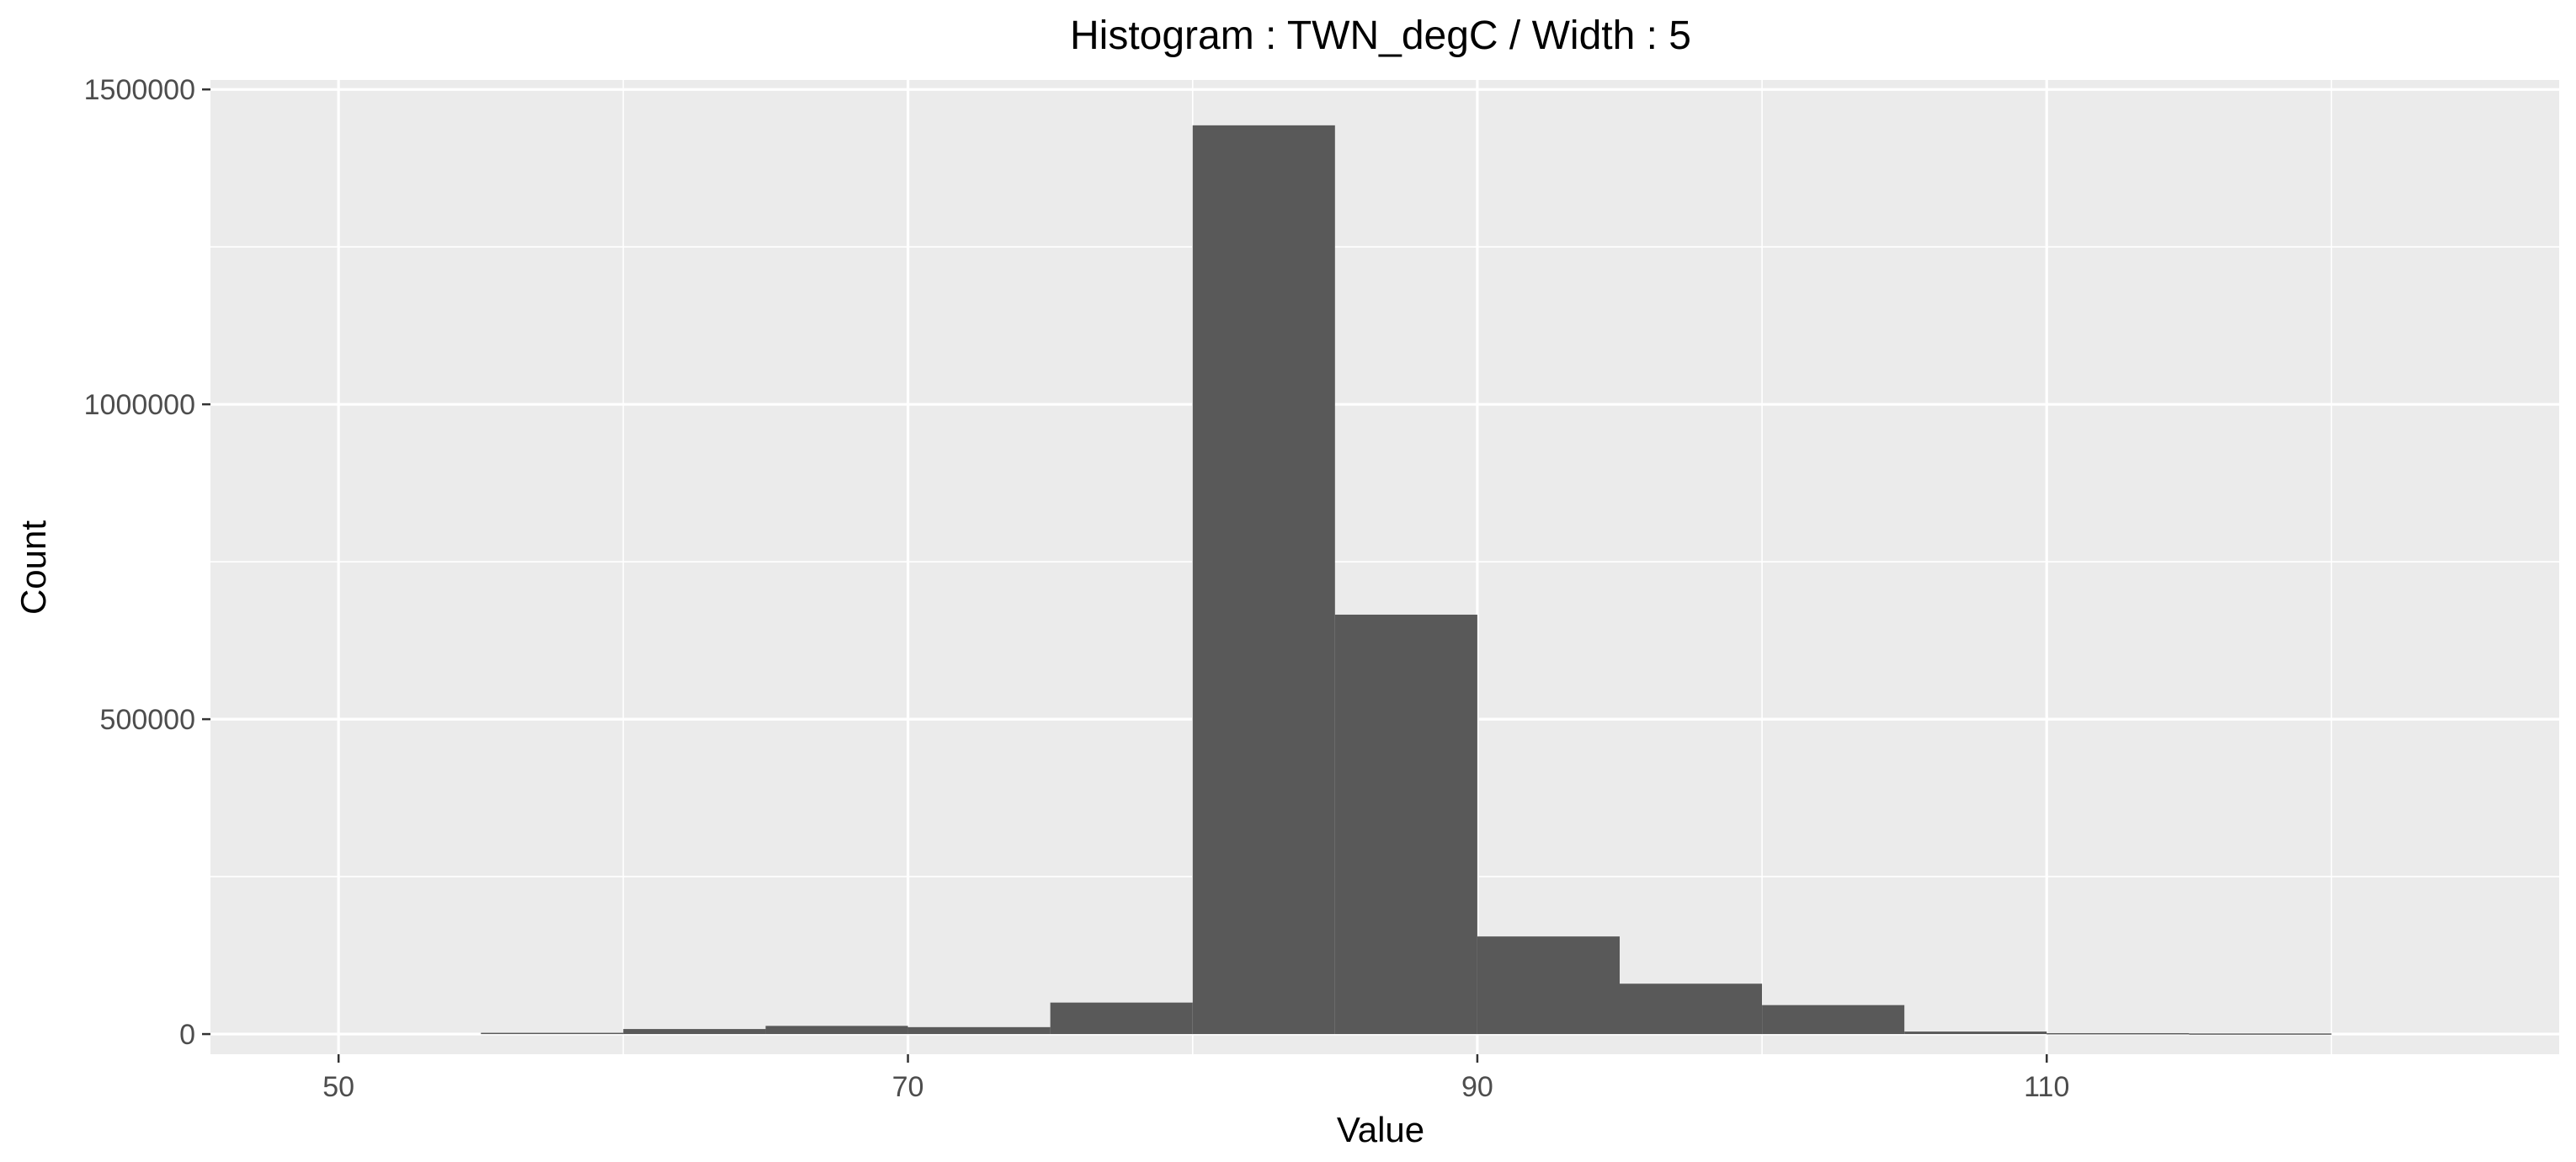  I want to click on x-axis-label: Value, so click(1381, 1129).